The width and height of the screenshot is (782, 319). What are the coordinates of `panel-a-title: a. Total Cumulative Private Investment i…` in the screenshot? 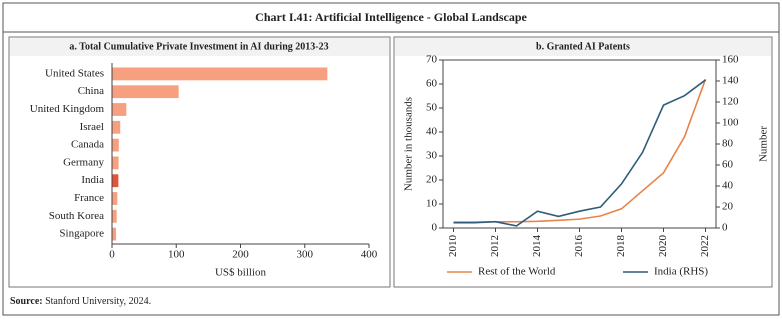 It's located at (198, 46).